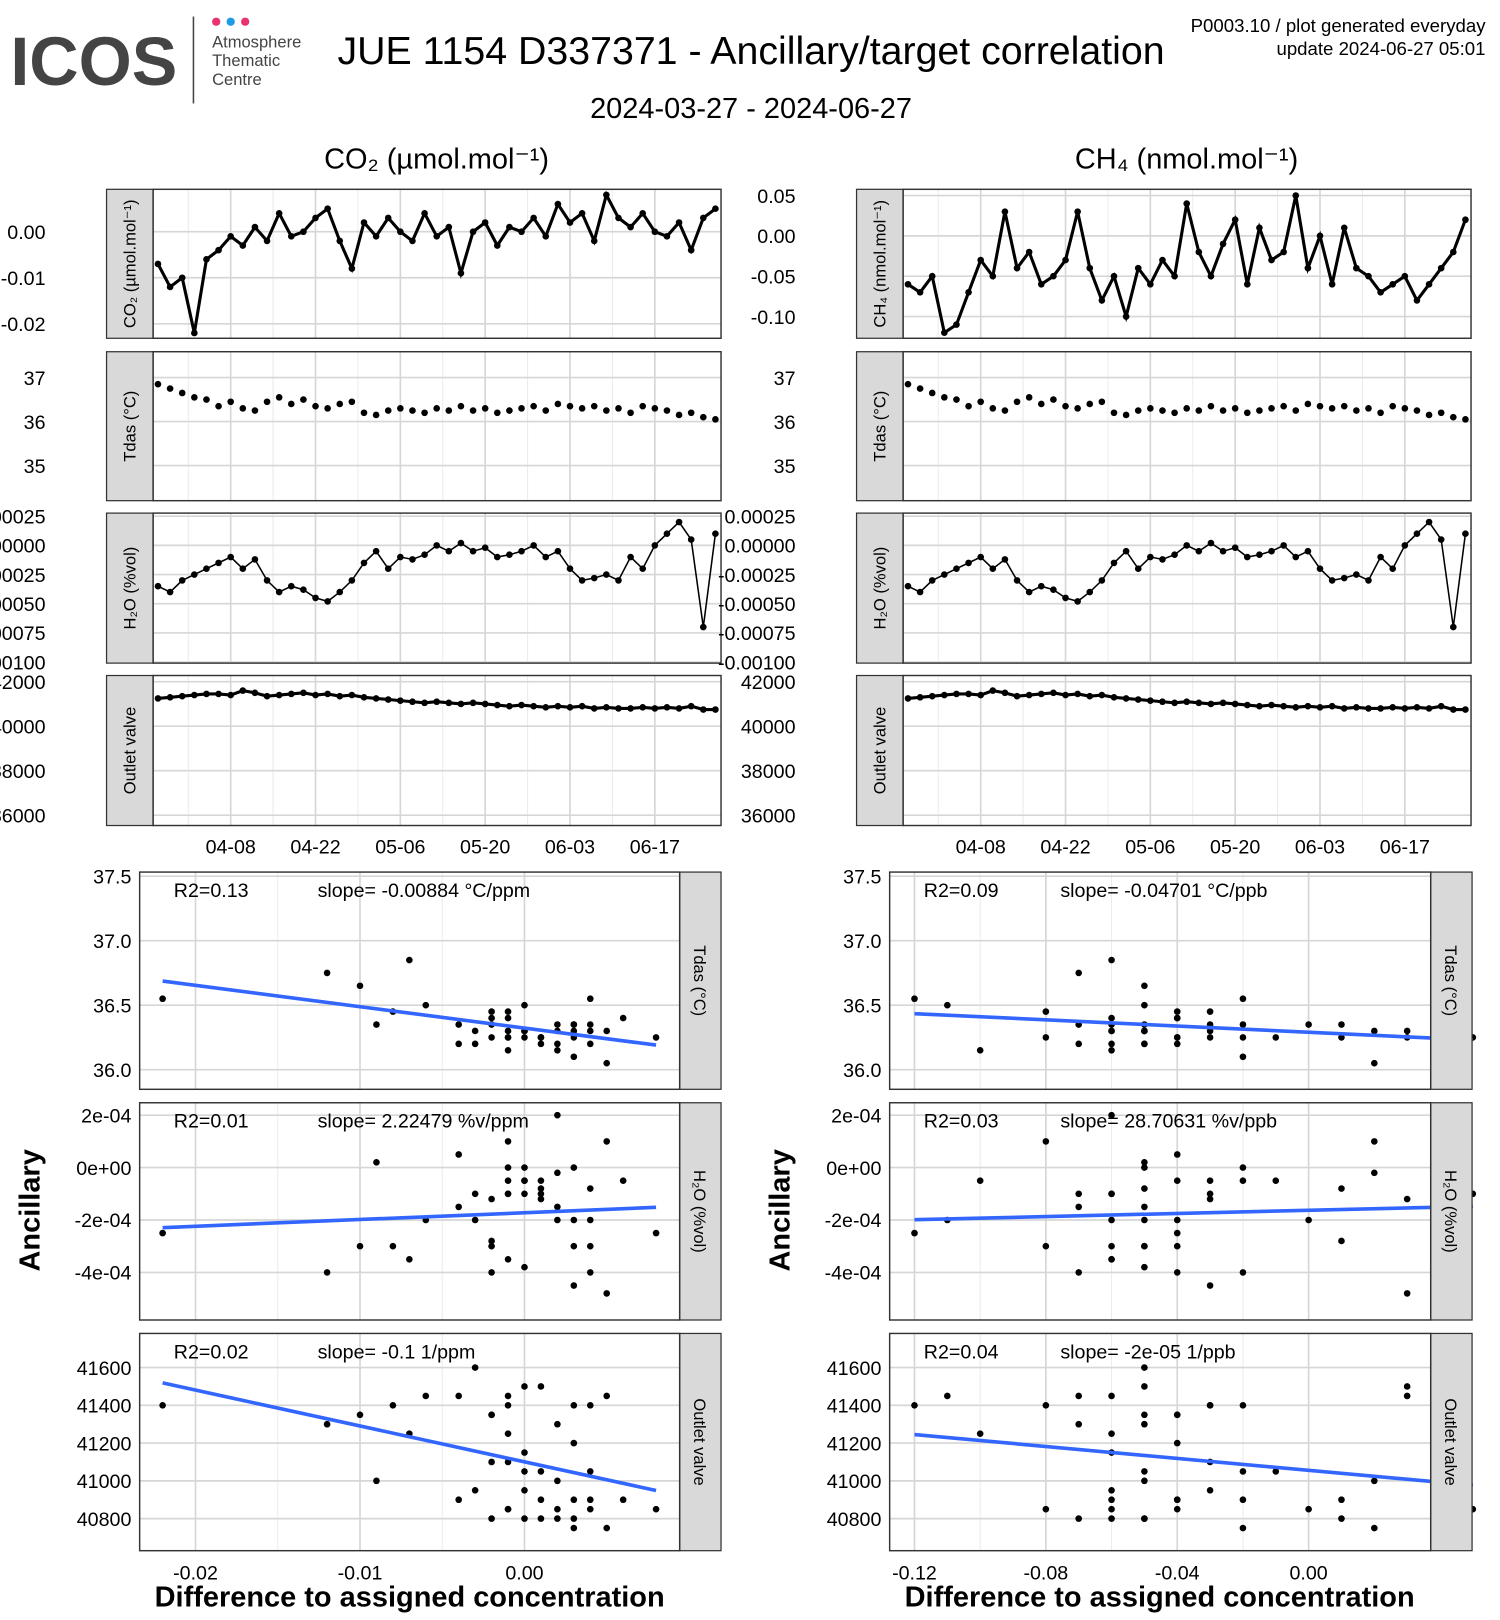 This screenshot has width=1500, height=1620. Describe the element at coordinates (1450, 1211) in the screenshot. I see `strip-label: H₂O (%vol)` at that location.